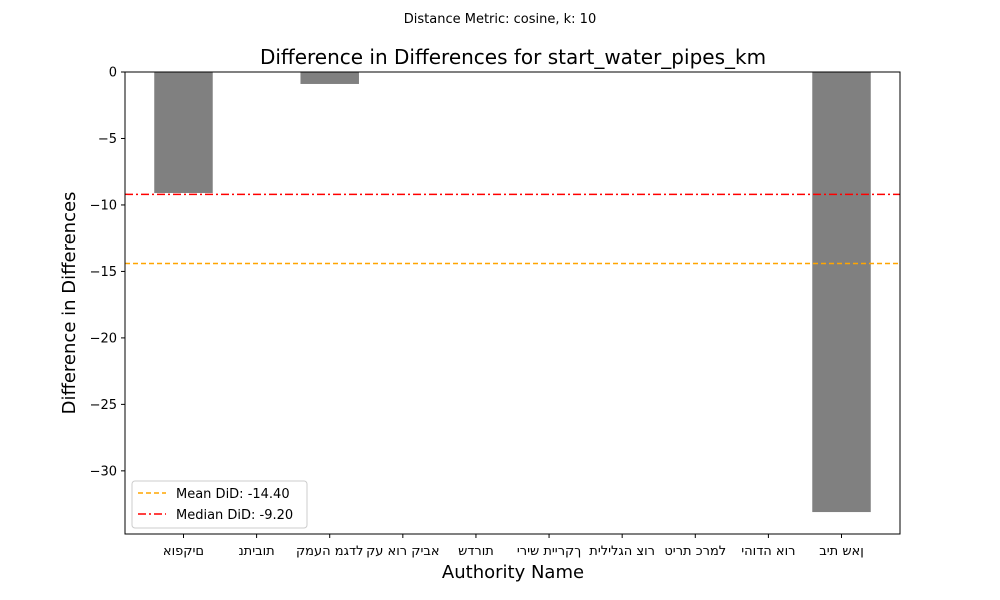  What do you see at coordinates (107, 139) in the screenshot?
I see `y-tick-label-1: −5` at bounding box center [107, 139].